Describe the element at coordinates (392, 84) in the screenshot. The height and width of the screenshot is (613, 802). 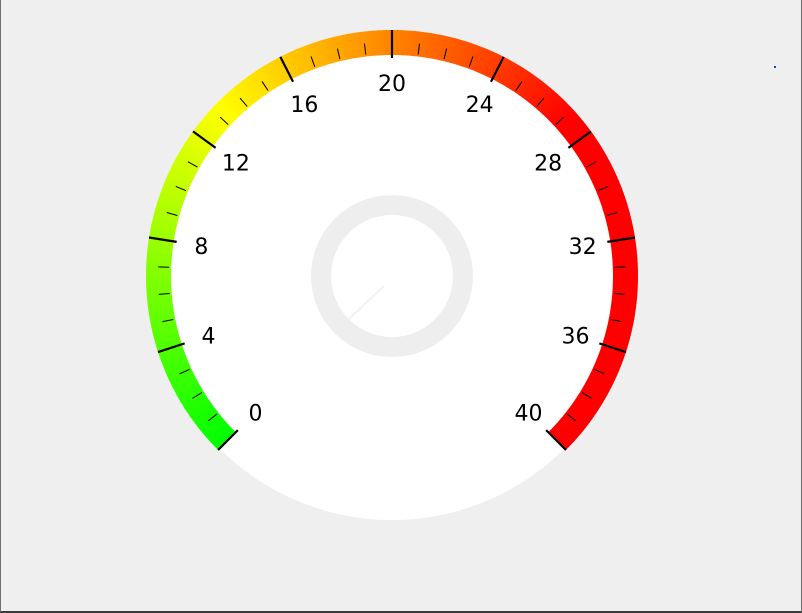
I see `tick-label: 20` at that location.